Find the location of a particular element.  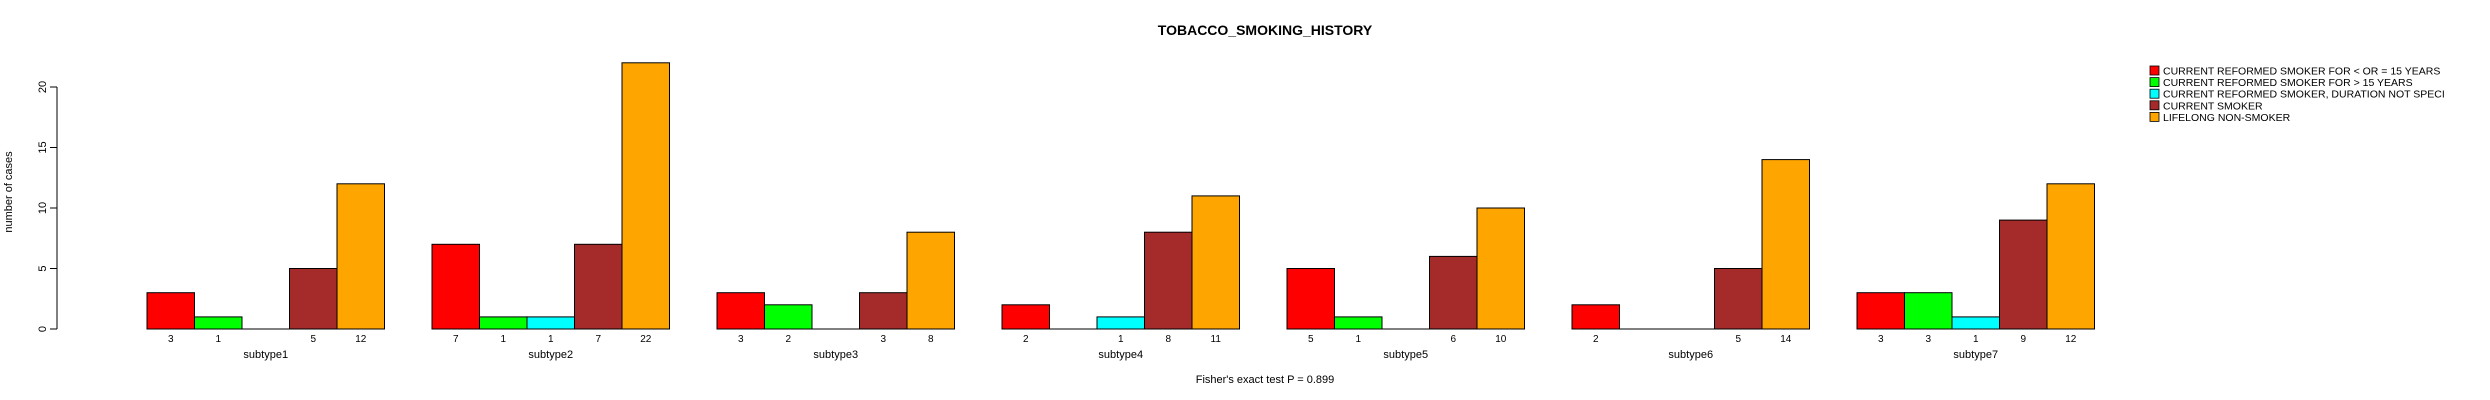

group-label: subtype4 is located at coordinates (1120, 355).